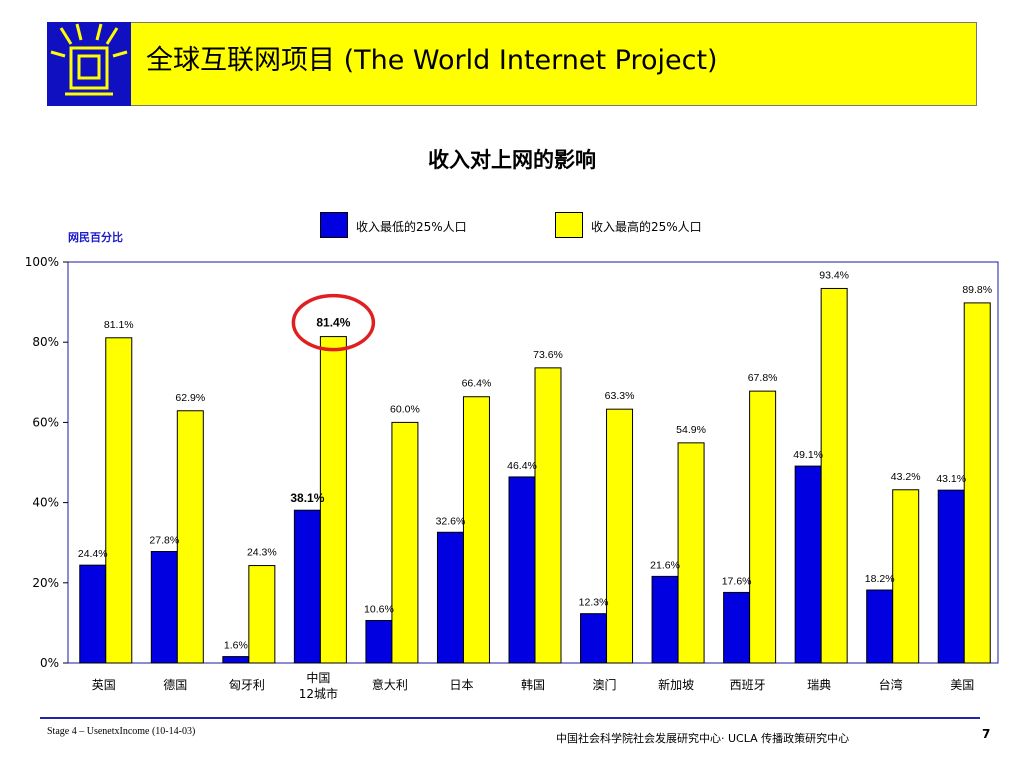 The width and height of the screenshot is (1024, 768). I want to click on data-label-high-income: 66.4%, so click(477, 384).